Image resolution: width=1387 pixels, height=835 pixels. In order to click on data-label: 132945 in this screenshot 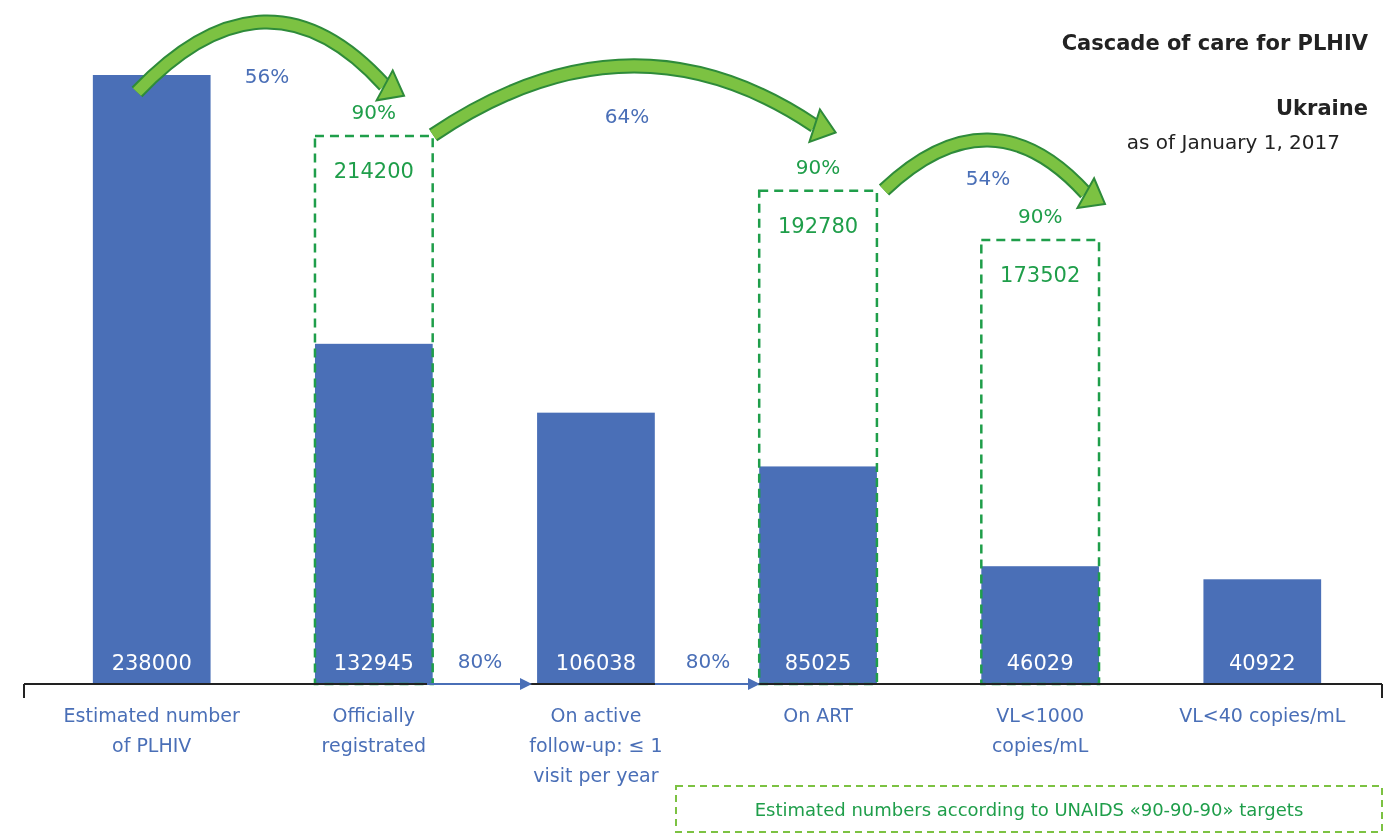, I will do `click(373, 663)`.